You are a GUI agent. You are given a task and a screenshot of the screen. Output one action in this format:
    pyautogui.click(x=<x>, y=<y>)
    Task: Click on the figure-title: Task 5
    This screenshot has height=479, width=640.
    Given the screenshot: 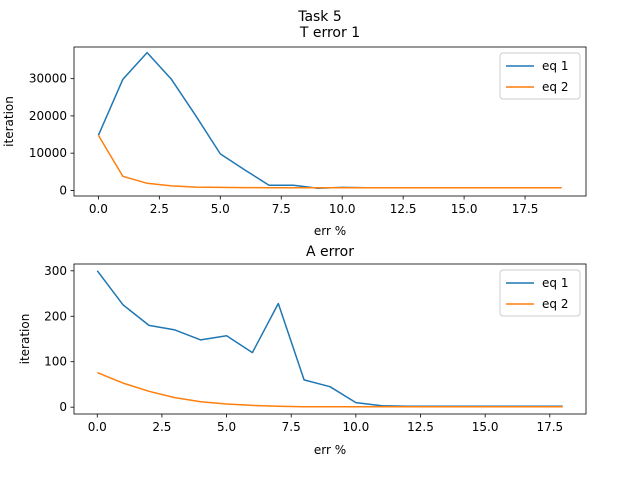 What is the action you would take?
    pyautogui.click(x=319, y=17)
    